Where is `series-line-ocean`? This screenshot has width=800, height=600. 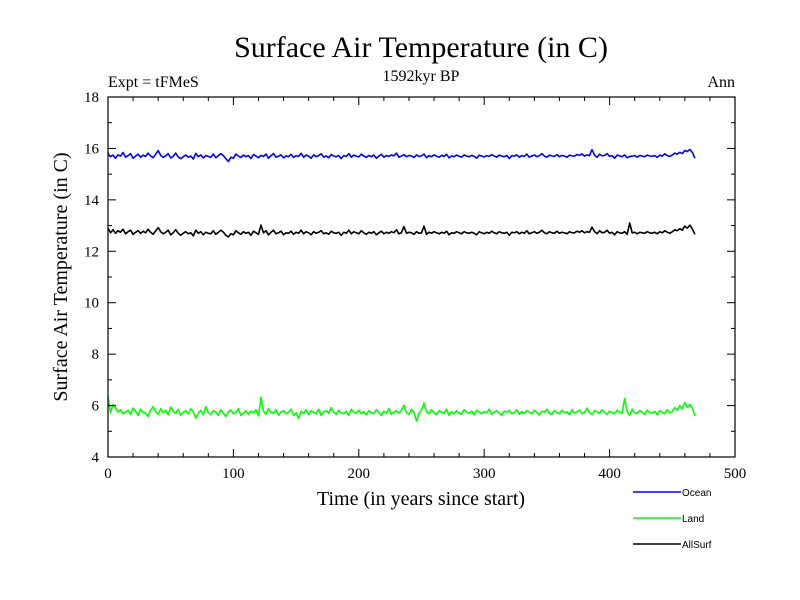
series-line-ocean is located at coordinates (401, 155).